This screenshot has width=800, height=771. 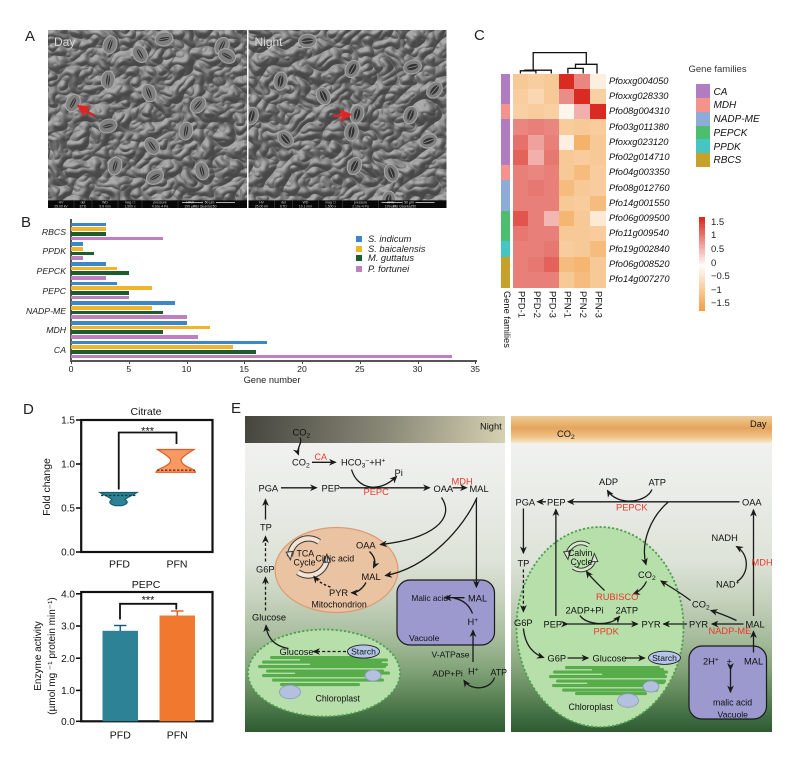 What do you see at coordinates (335, 558) in the screenshot?
I see `svg-text: Citric acid` at bounding box center [335, 558].